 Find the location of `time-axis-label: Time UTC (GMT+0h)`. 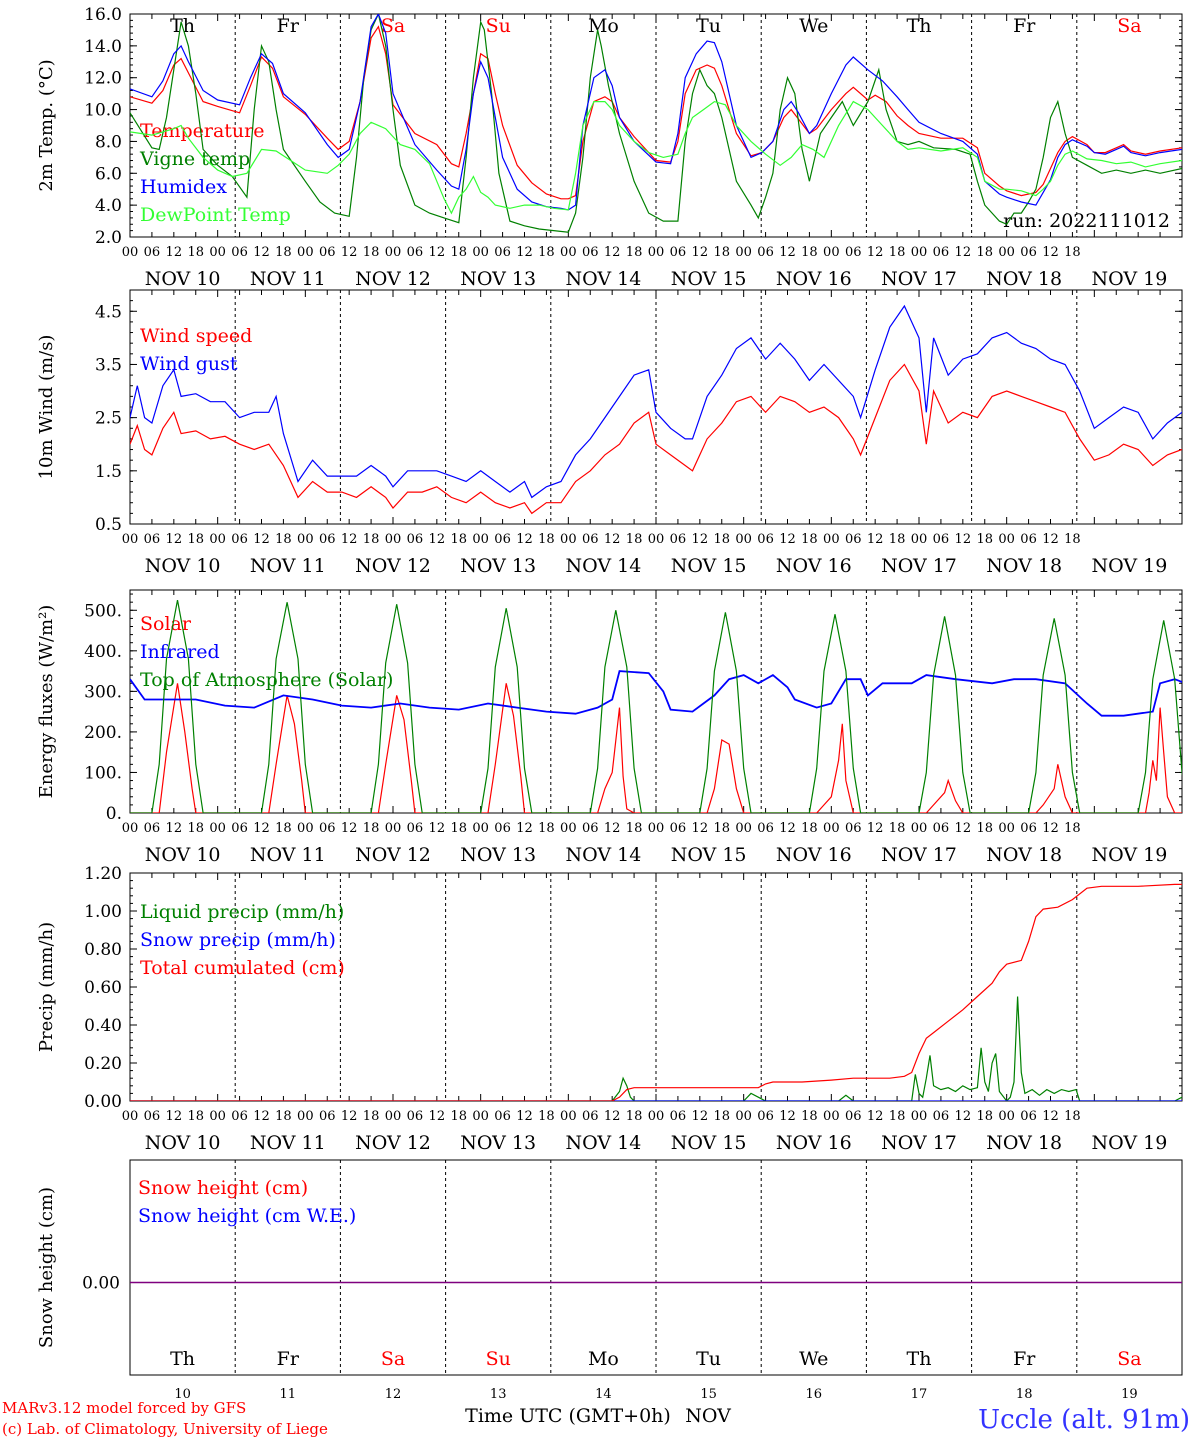

time-axis-label: Time UTC (GMT+0h) is located at coordinates (568, 1416).